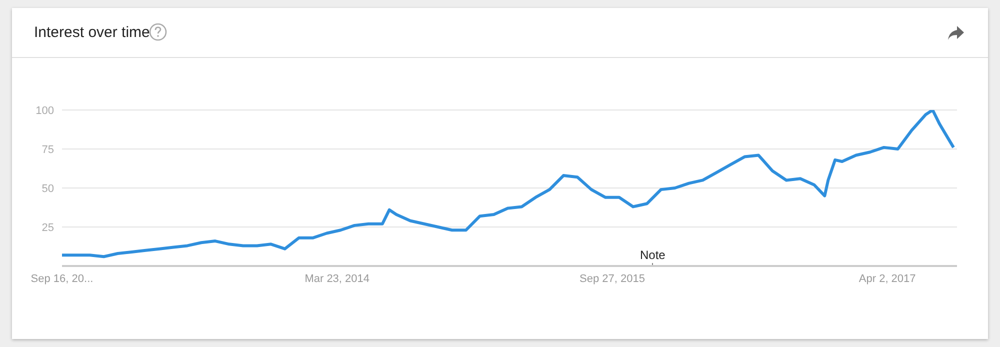 The height and width of the screenshot is (347, 1000). What do you see at coordinates (48, 228) in the screenshot?
I see `y-tick-label: 25` at bounding box center [48, 228].